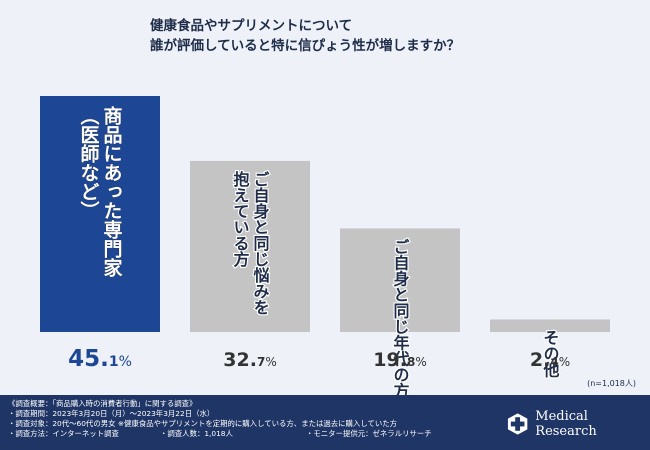 The image size is (650, 450). I want to click on value-label-3: 2.4%, so click(550, 360).